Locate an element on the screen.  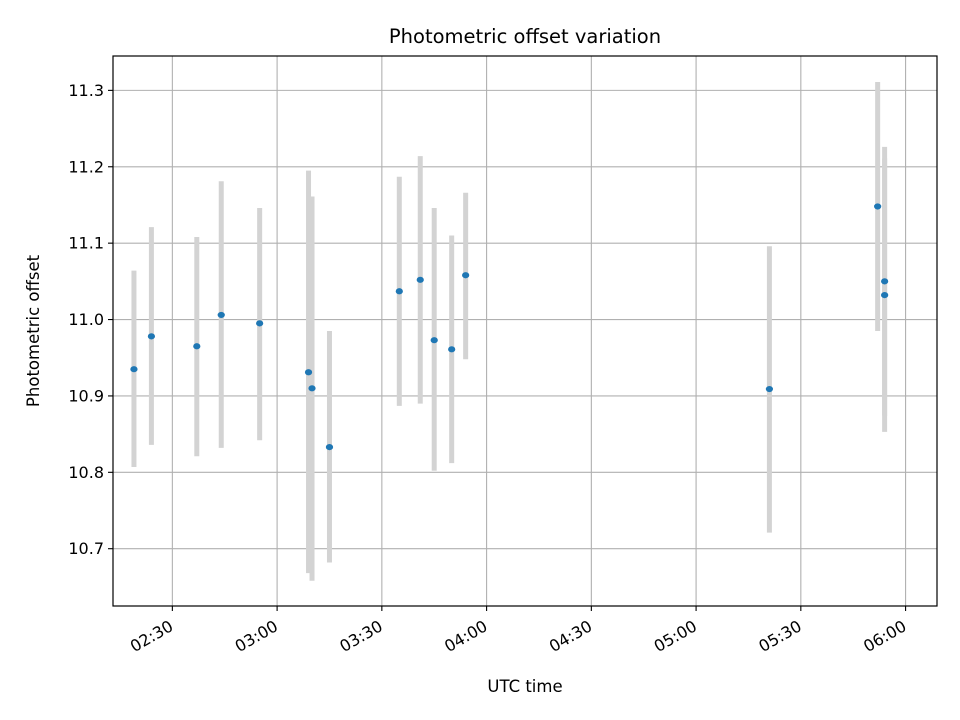
x-axis-title: UTC time is located at coordinates (524, 686).